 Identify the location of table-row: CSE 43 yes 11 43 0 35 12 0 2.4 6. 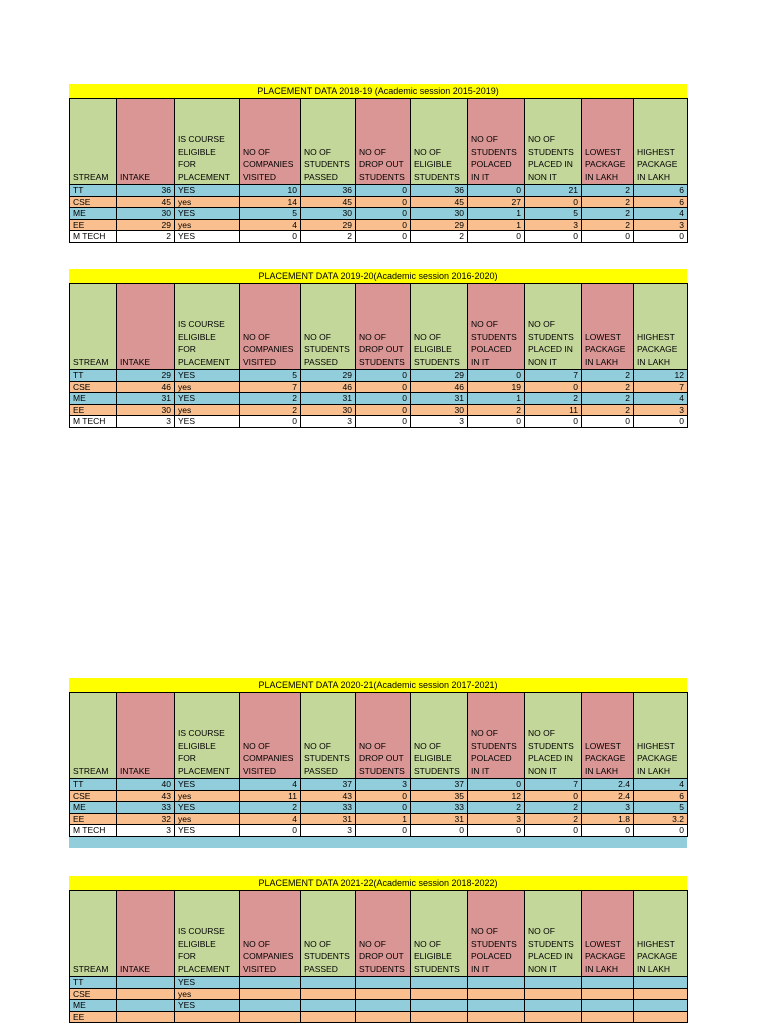
(378, 795).